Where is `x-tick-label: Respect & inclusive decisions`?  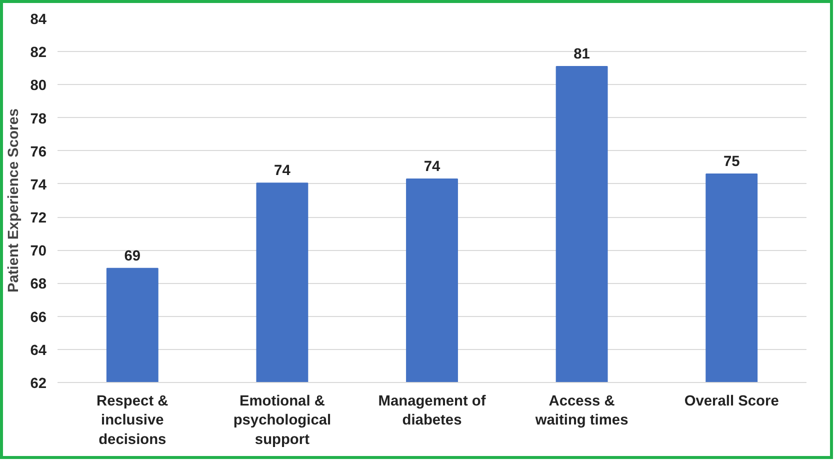 x-tick-label: Respect & inclusive decisions is located at coordinates (132, 421).